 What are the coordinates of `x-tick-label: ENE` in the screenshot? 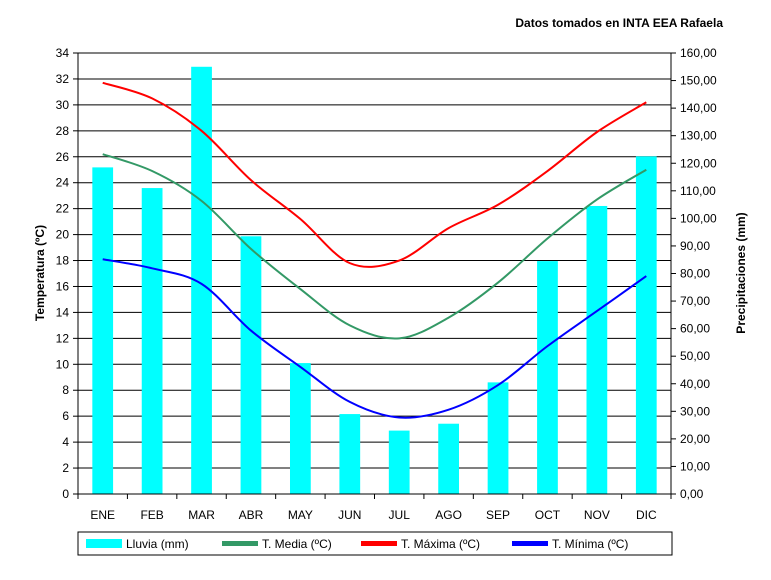 It's located at (102, 515).